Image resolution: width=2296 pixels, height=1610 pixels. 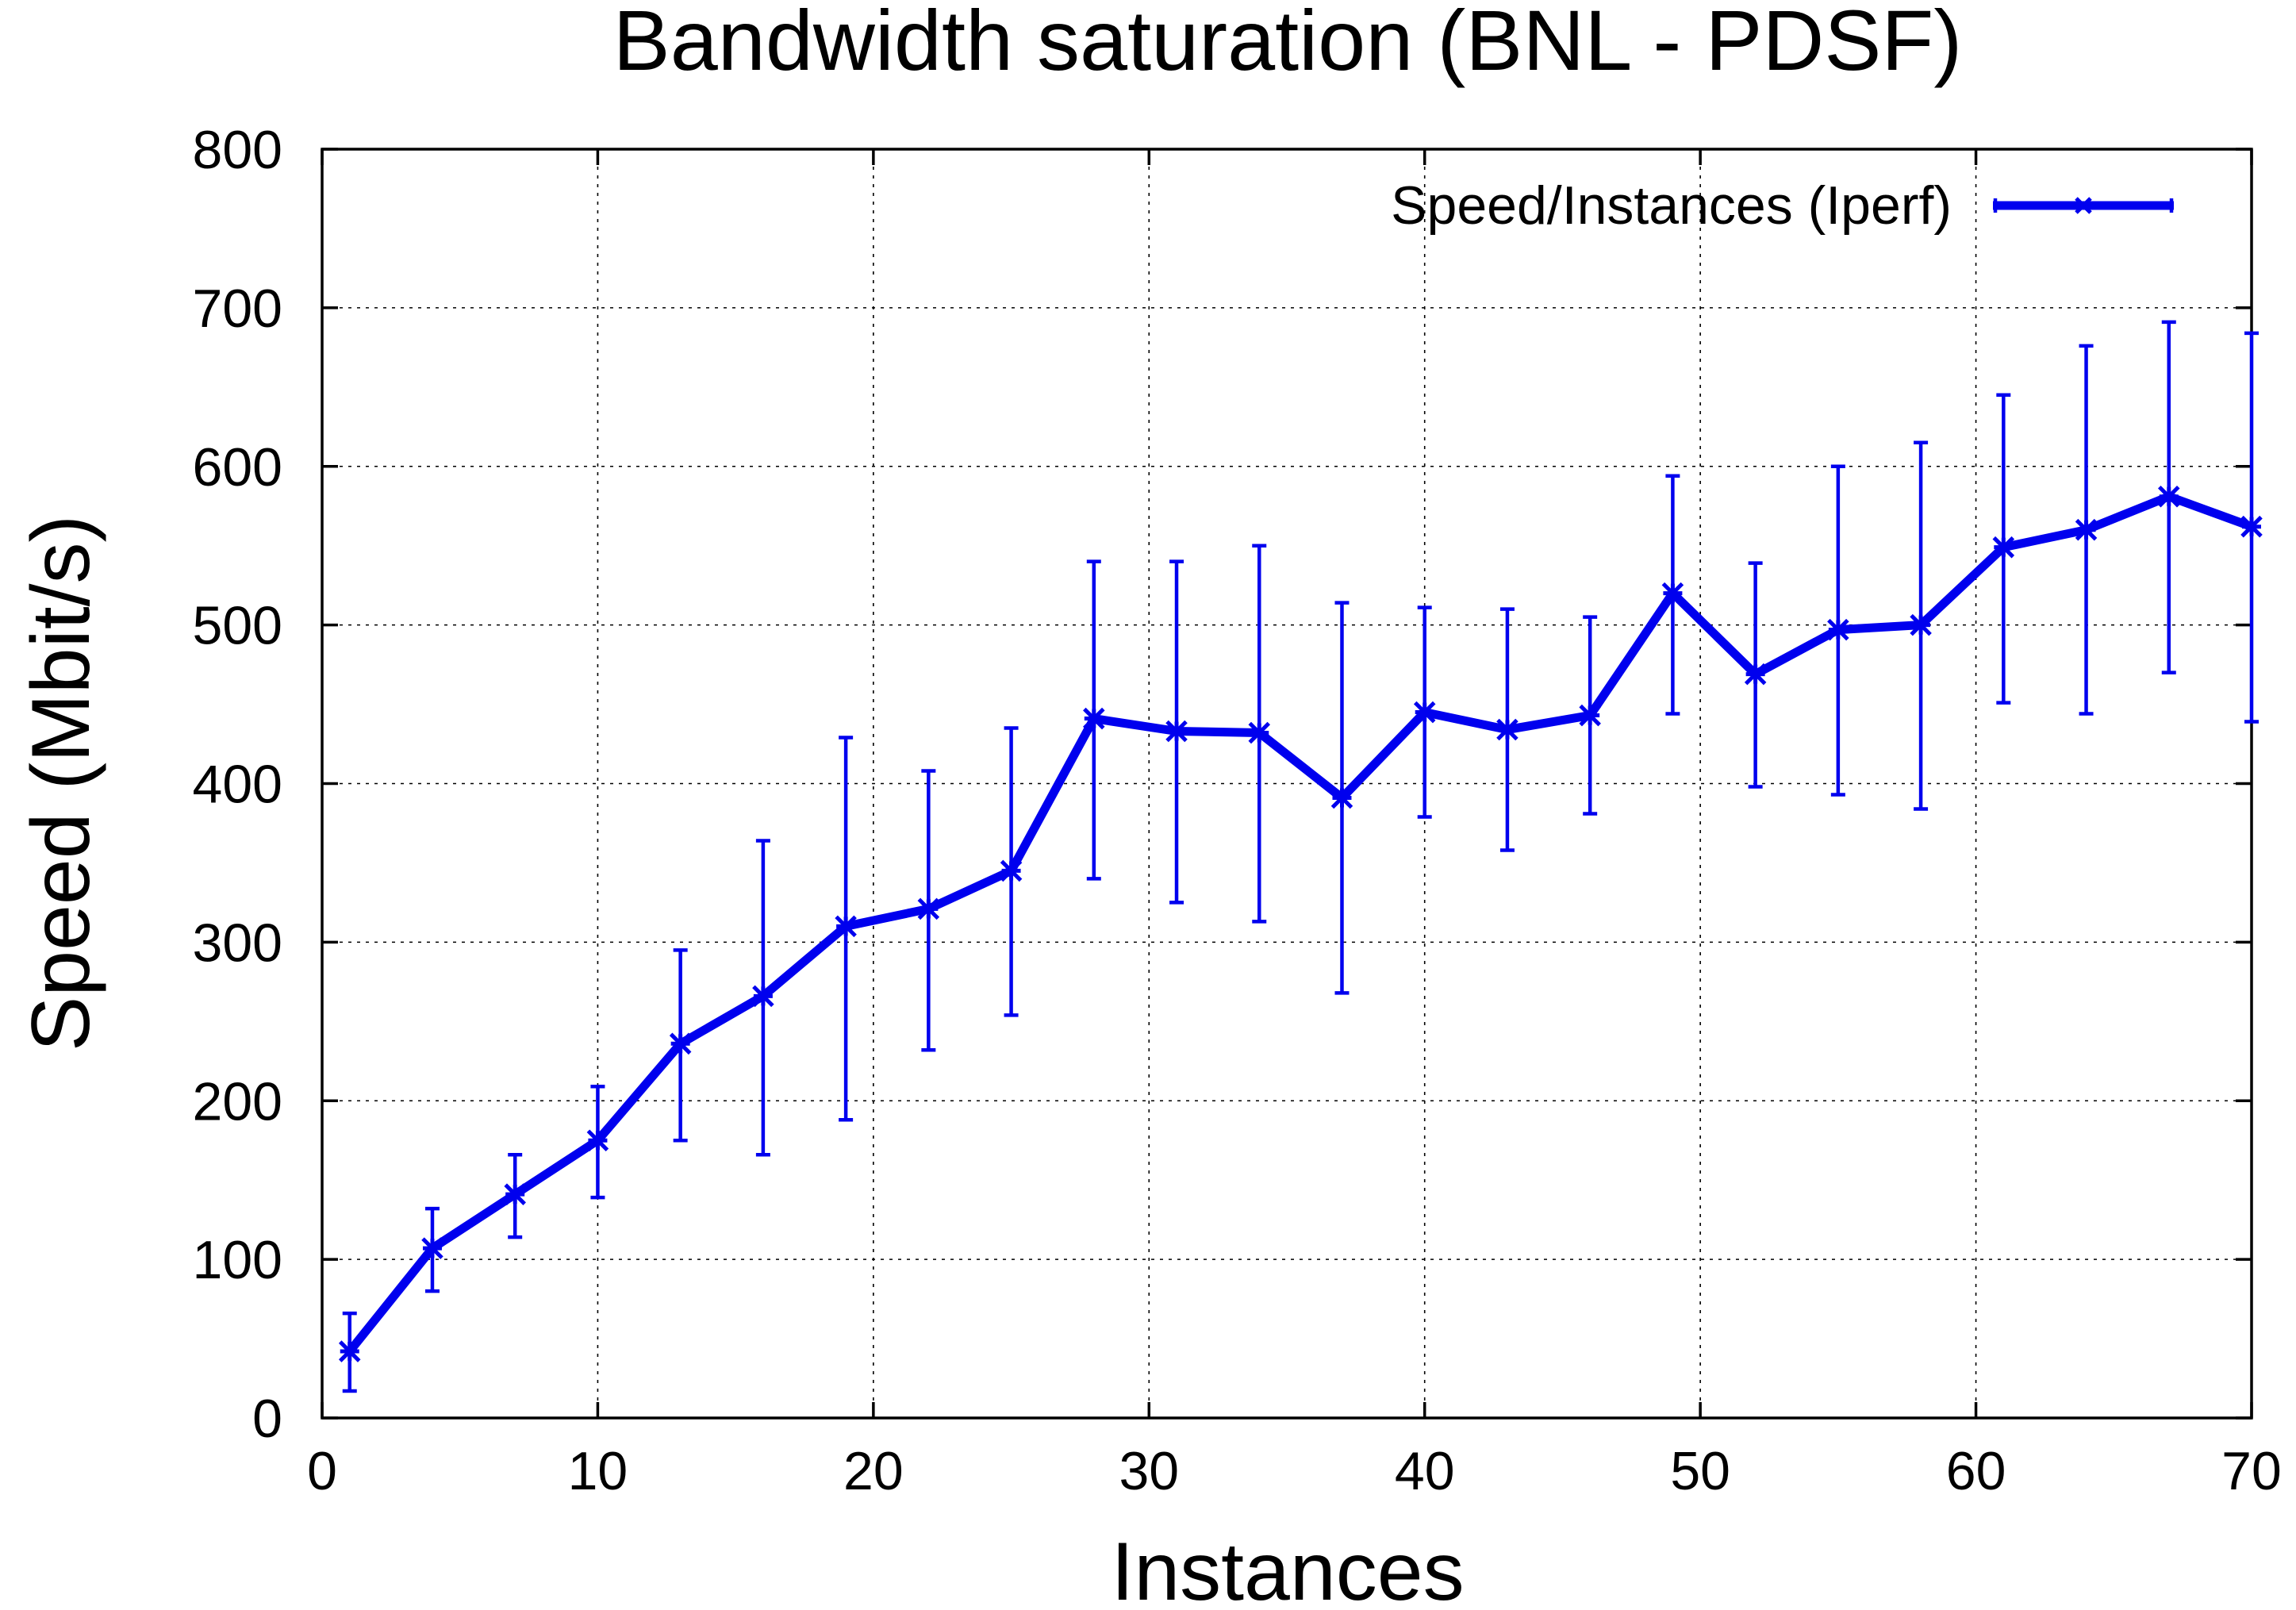 What do you see at coordinates (1294, 1471) in the screenshot?
I see `x-tick-labels: 0 10 20 30 40 50 60 70` at bounding box center [1294, 1471].